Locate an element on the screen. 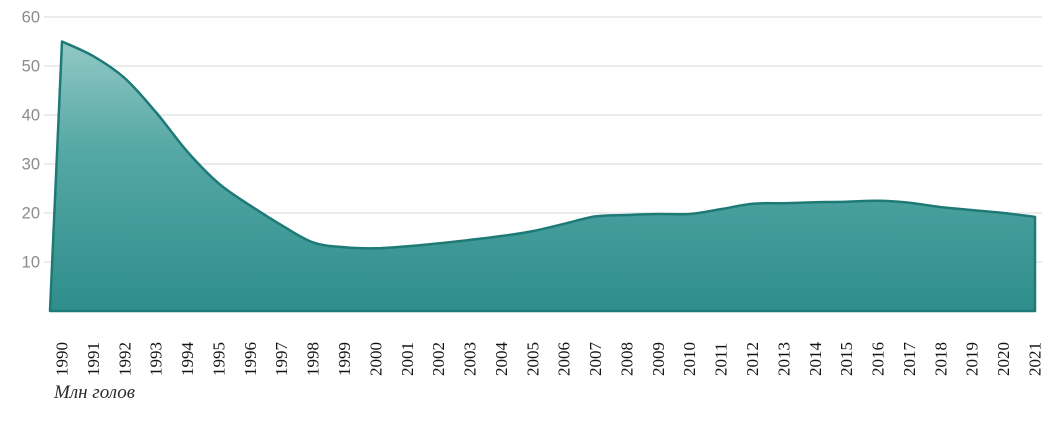 Image resolution: width=1057 pixels, height=422 pixels. y-tick-label: 50 is located at coordinates (31, 67).